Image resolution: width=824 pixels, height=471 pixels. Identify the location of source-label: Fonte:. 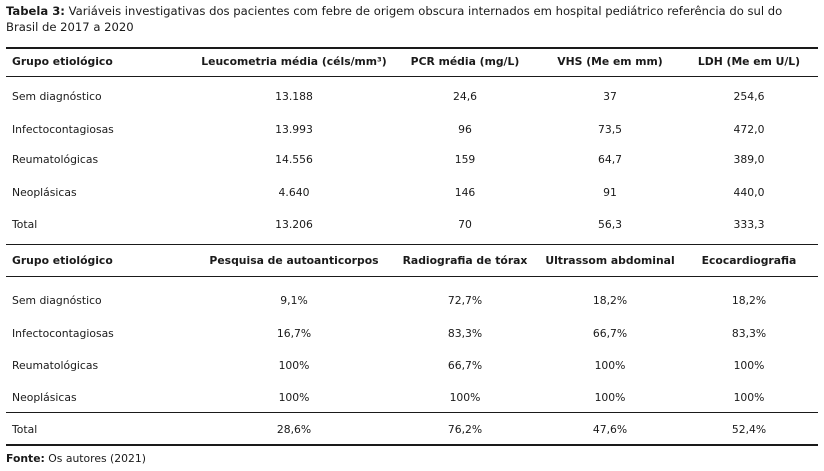
(25, 458).